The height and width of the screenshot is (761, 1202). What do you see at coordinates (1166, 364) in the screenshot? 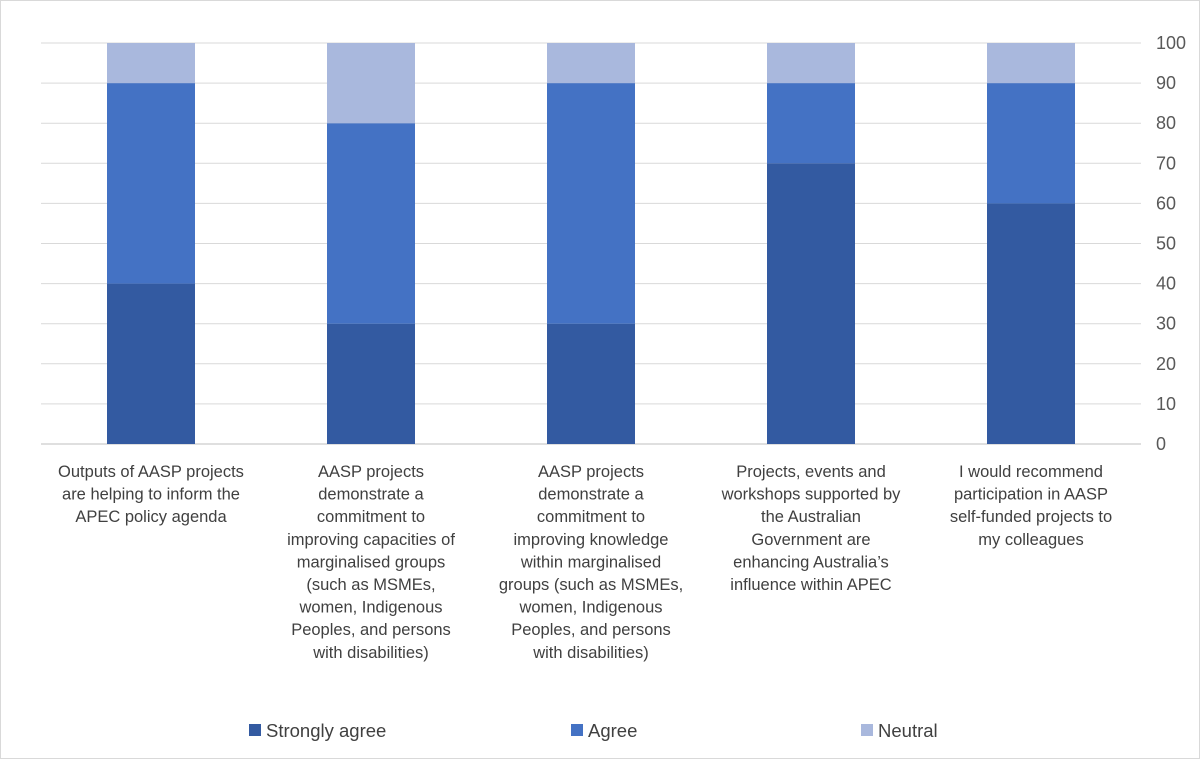
I see `y-tick-label: 20` at bounding box center [1166, 364].